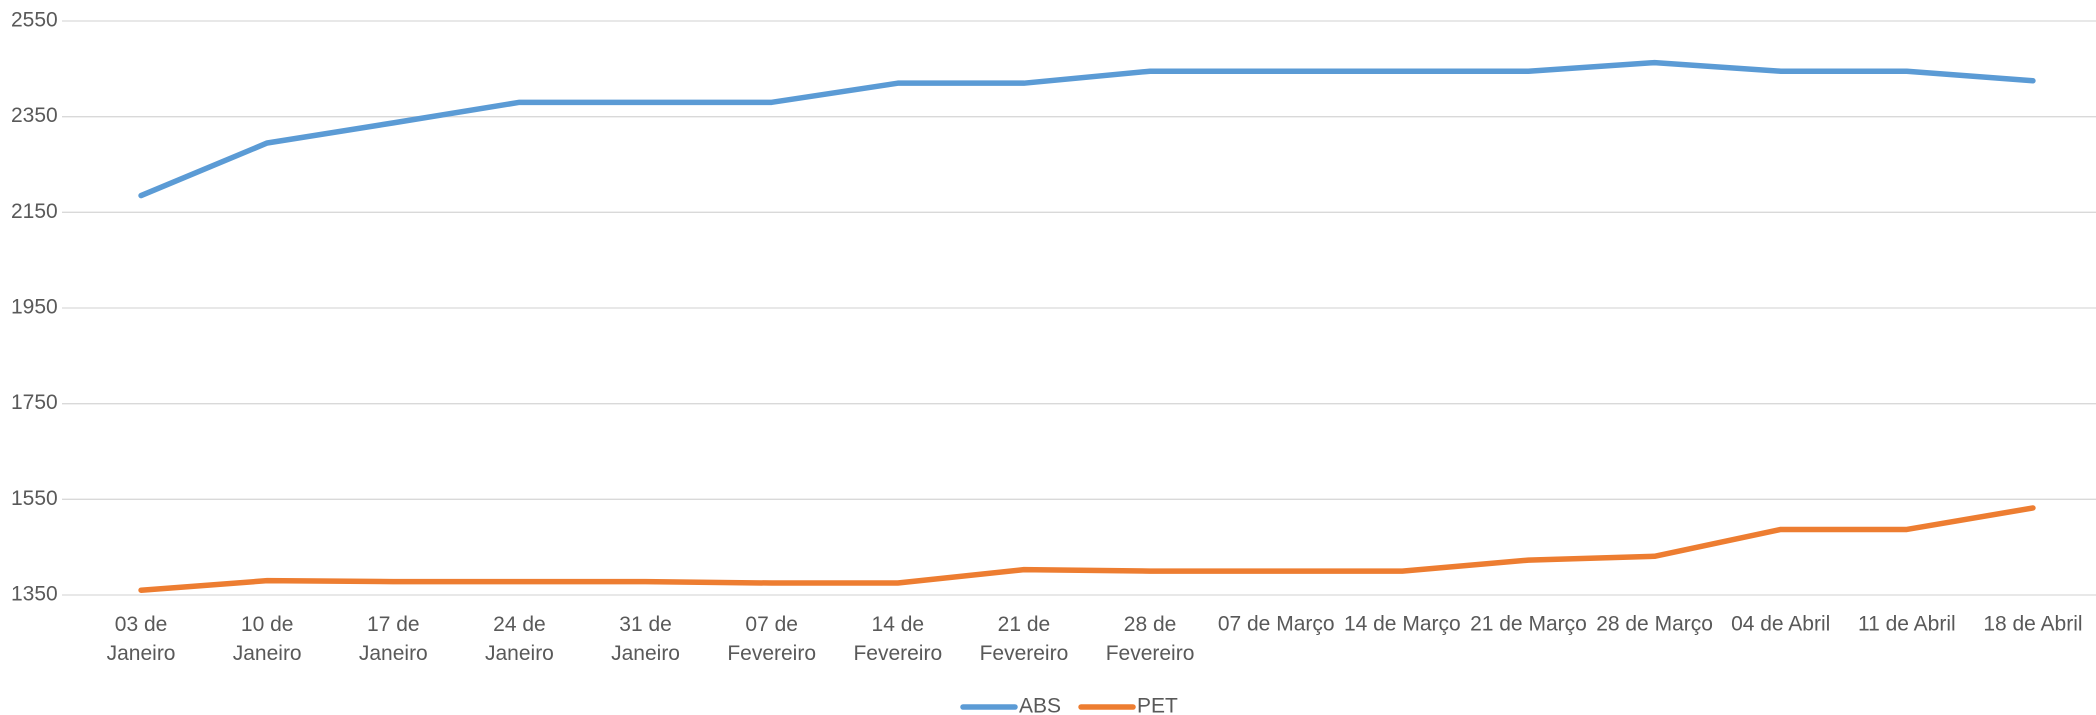 The width and height of the screenshot is (2096, 715). What do you see at coordinates (34, 211) in the screenshot?
I see `y-tick-label: 2150` at bounding box center [34, 211].